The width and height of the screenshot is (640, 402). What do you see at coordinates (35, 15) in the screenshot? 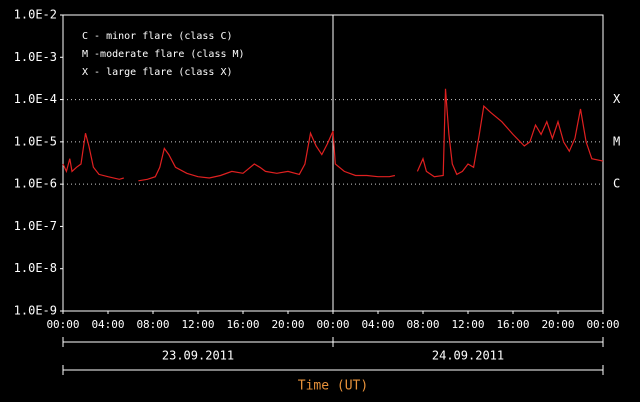
I see `y-tick-label: 1.0E-2` at bounding box center [35, 15].